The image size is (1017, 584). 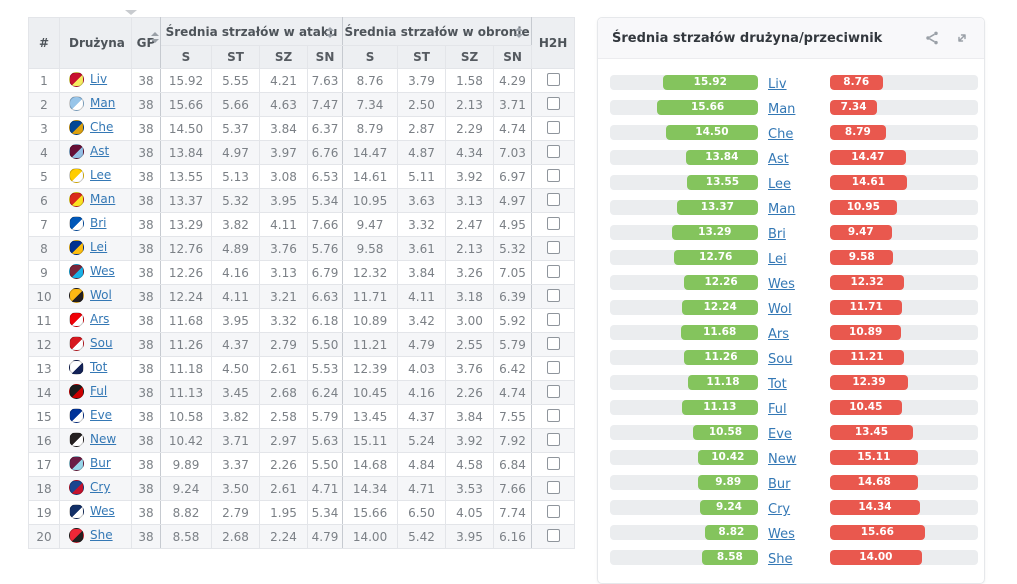 I want to click on opponent-bar: 14.61, so click(x=868, y=182).